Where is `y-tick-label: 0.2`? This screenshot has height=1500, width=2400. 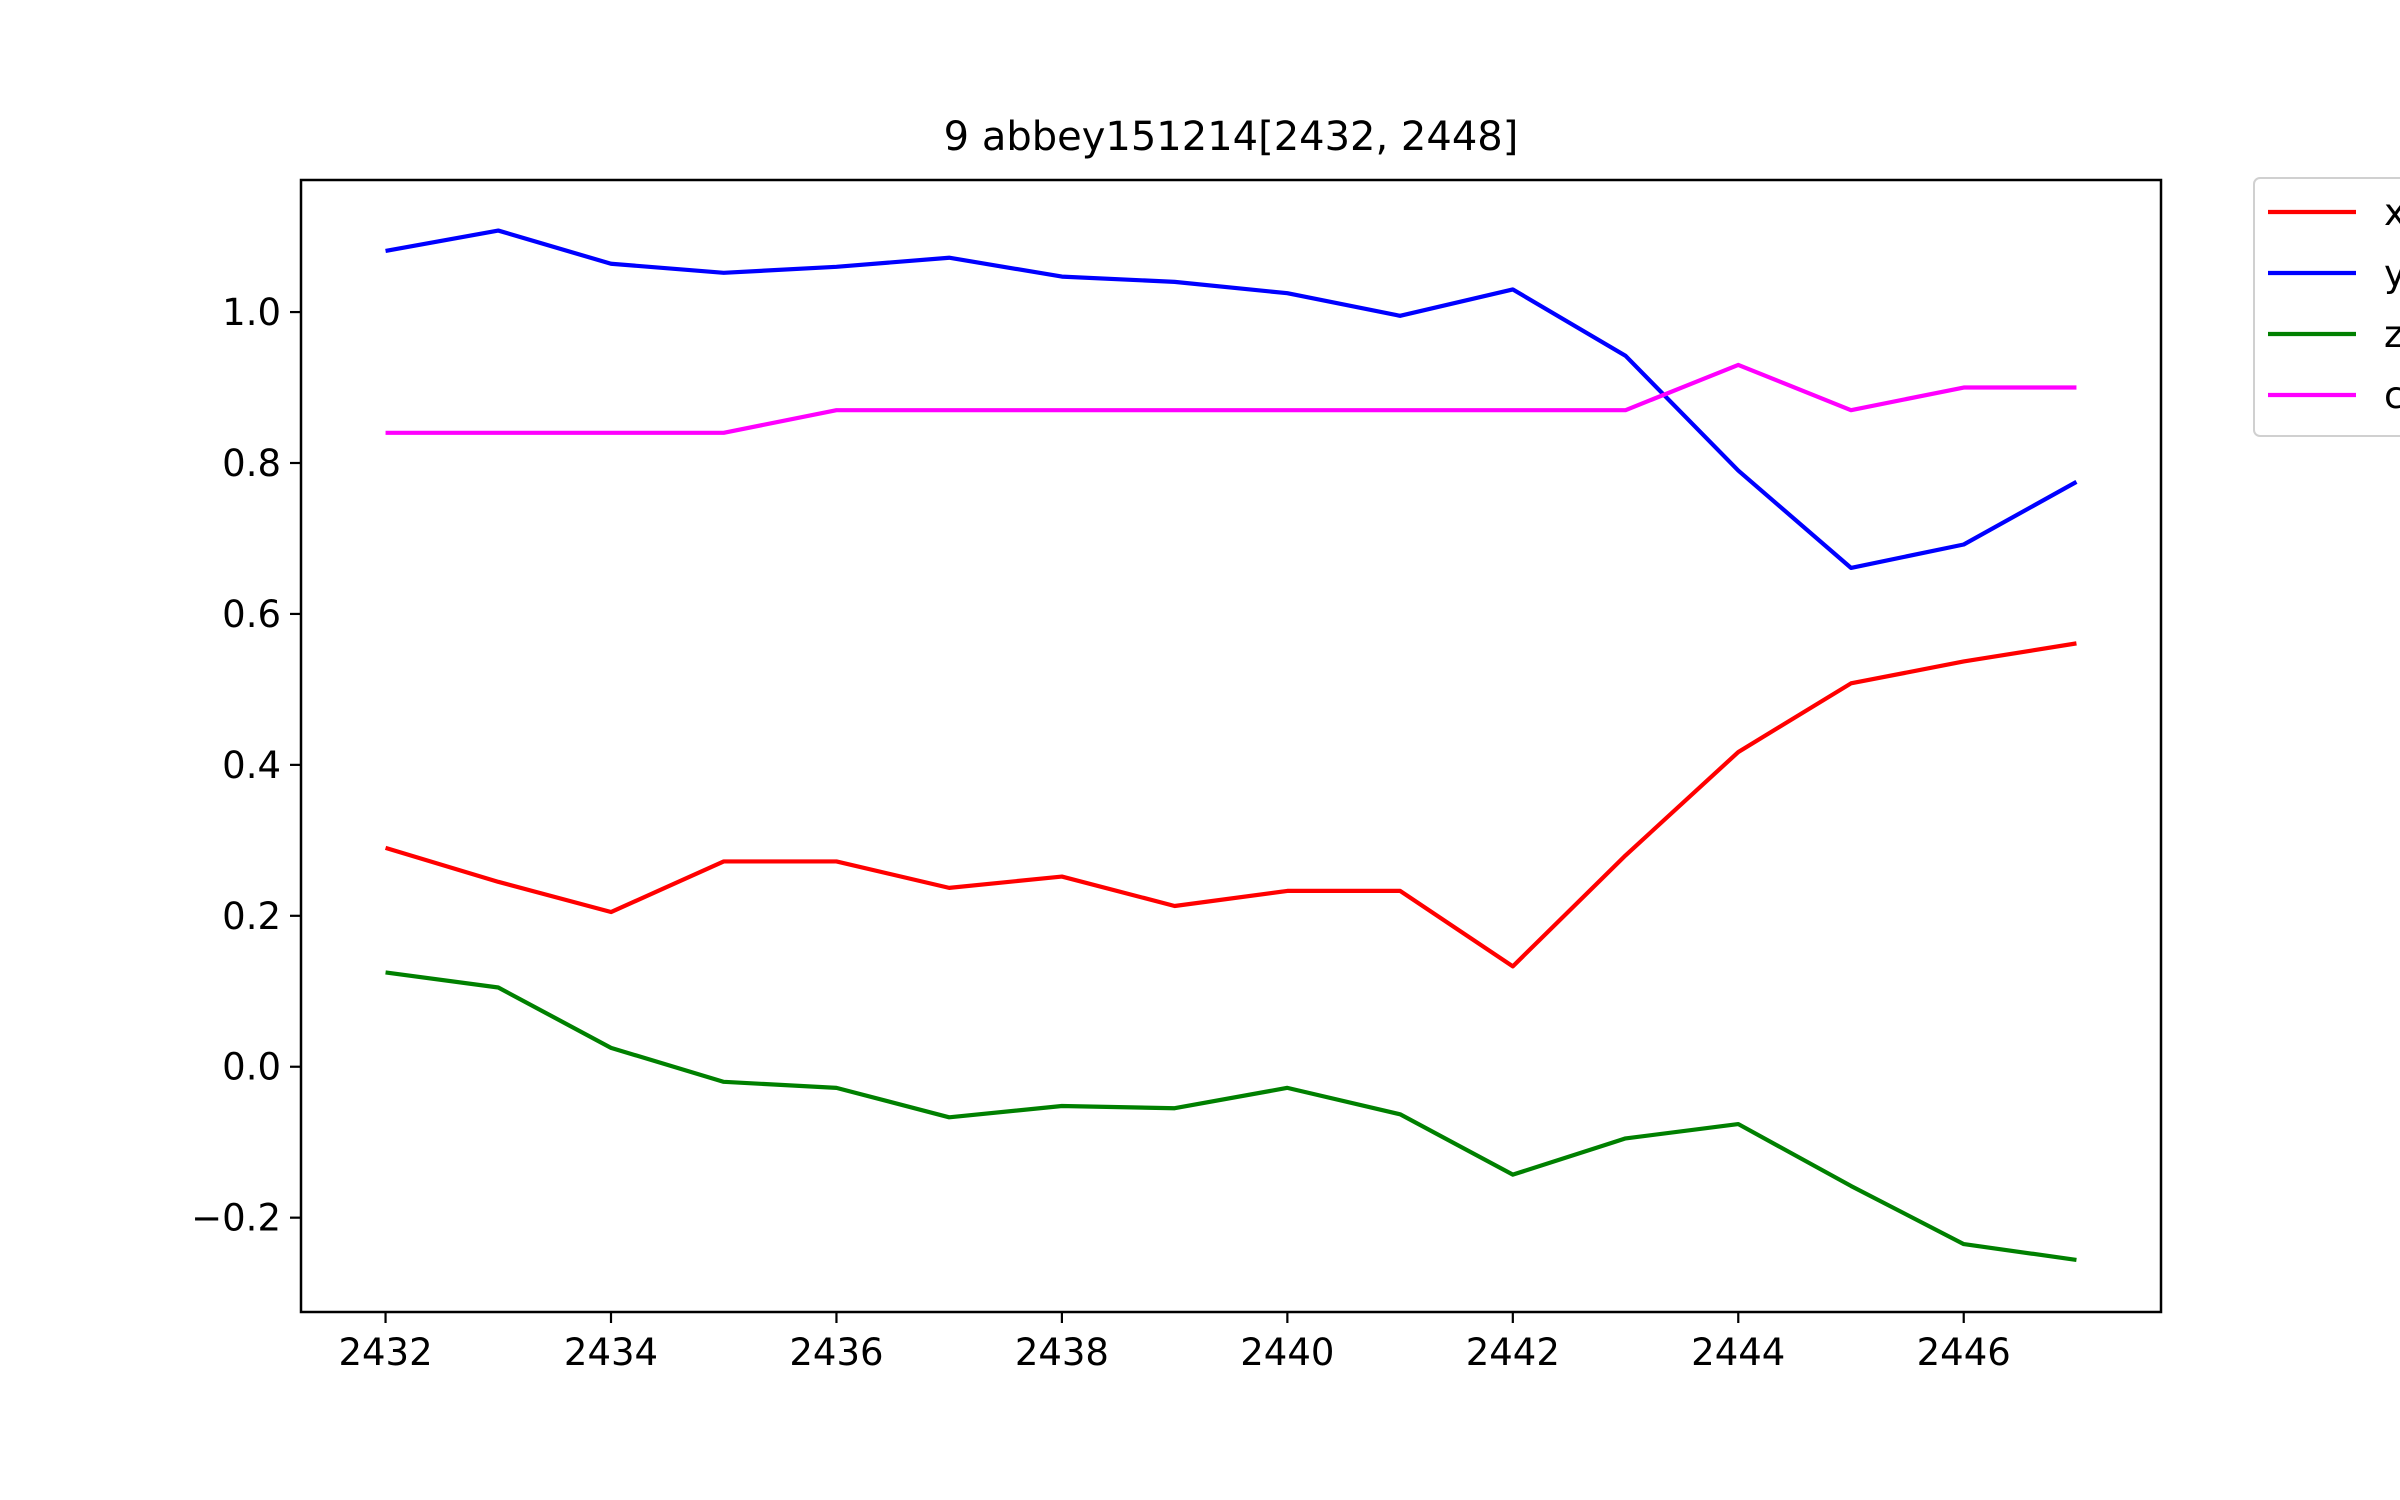
y-tick-label: 0.2 is located at coordinates (251, 916).